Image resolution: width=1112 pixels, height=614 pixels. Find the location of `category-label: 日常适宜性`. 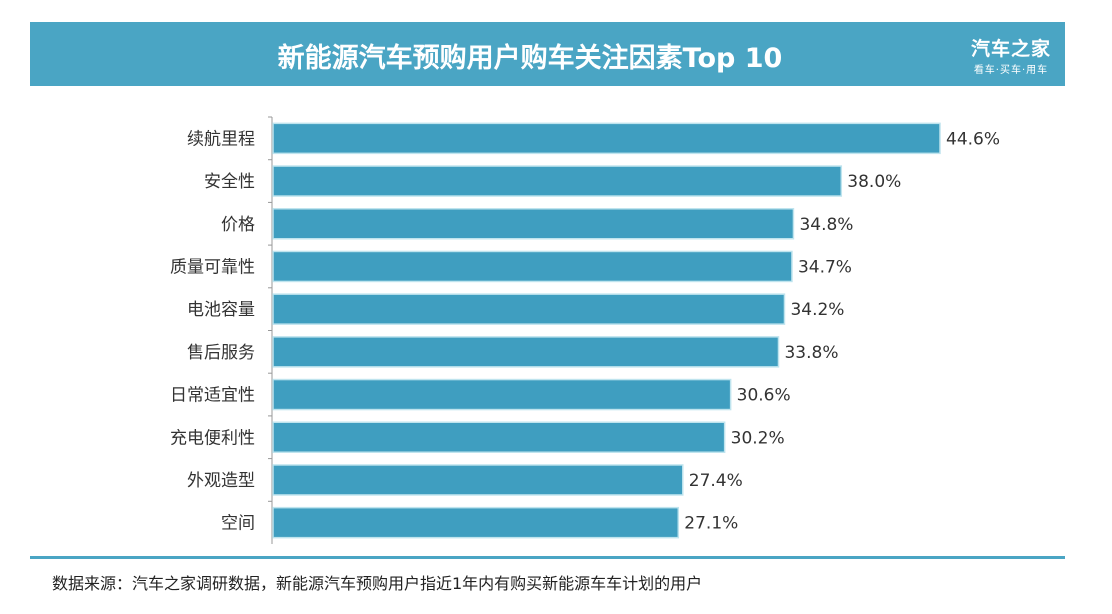

category-label: 日常适宜性 is located at coordinates (212, 396).